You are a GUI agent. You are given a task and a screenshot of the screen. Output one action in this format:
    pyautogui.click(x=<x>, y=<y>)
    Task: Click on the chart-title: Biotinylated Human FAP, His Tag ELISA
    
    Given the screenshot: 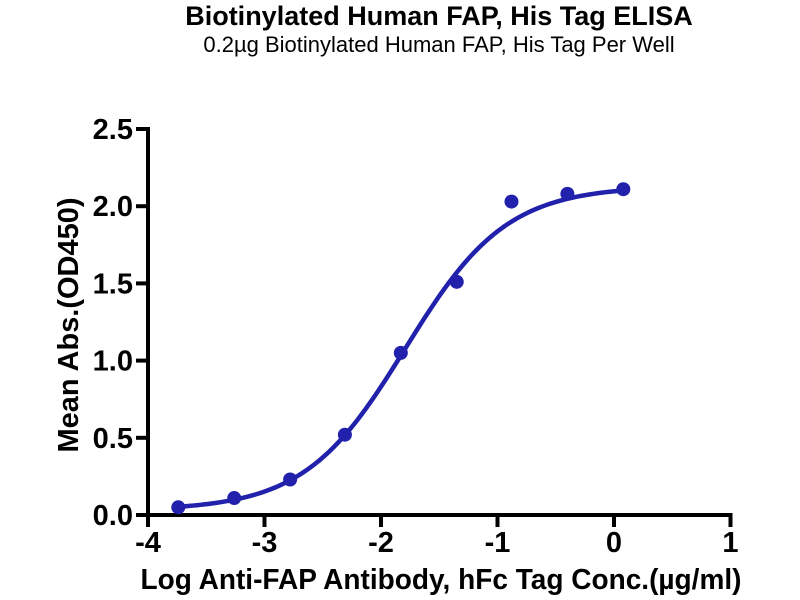 What is the action you would take?
    pyautogui.click(x=439, y=16)
    